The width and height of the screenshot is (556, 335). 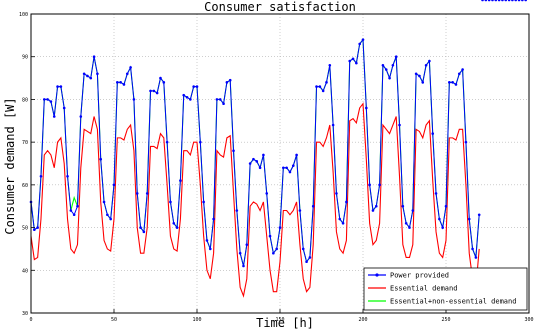 I want to click on x-tick-label: 300, so click(x=528, y=320).